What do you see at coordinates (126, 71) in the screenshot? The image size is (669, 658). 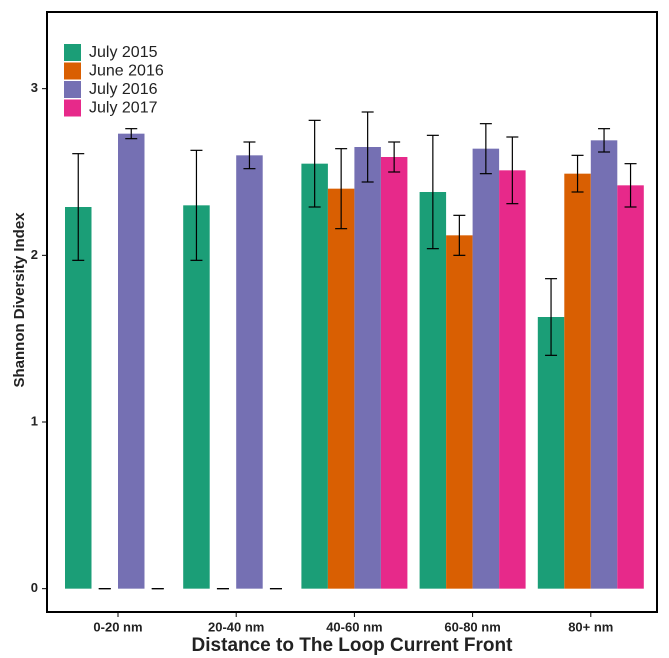 I see `legend-label: June 2016` at bounding box center [126, 71].